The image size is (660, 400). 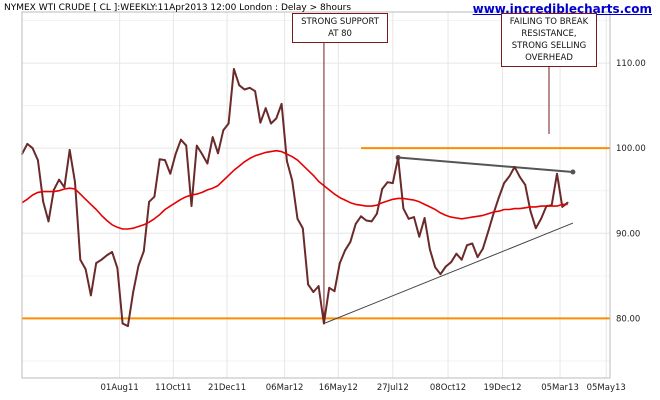 I want to click on y-tick-label: 90.00, so click(x=628, y=234).